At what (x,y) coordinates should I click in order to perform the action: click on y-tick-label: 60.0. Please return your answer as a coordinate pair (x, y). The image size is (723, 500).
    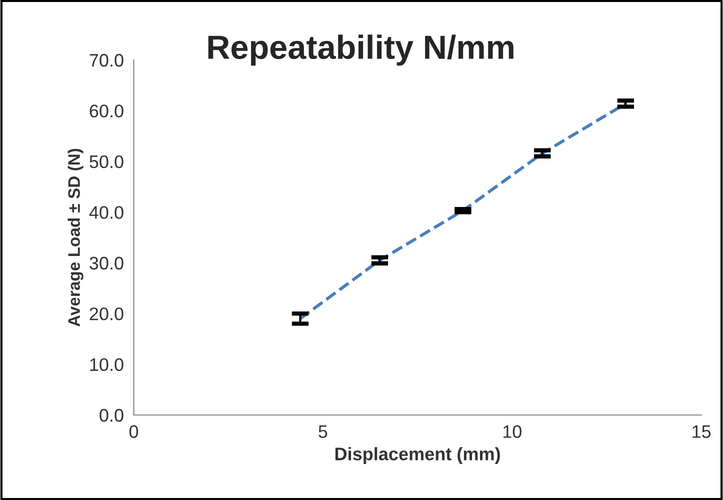
    Looking at the image, I should click on (107, 111).